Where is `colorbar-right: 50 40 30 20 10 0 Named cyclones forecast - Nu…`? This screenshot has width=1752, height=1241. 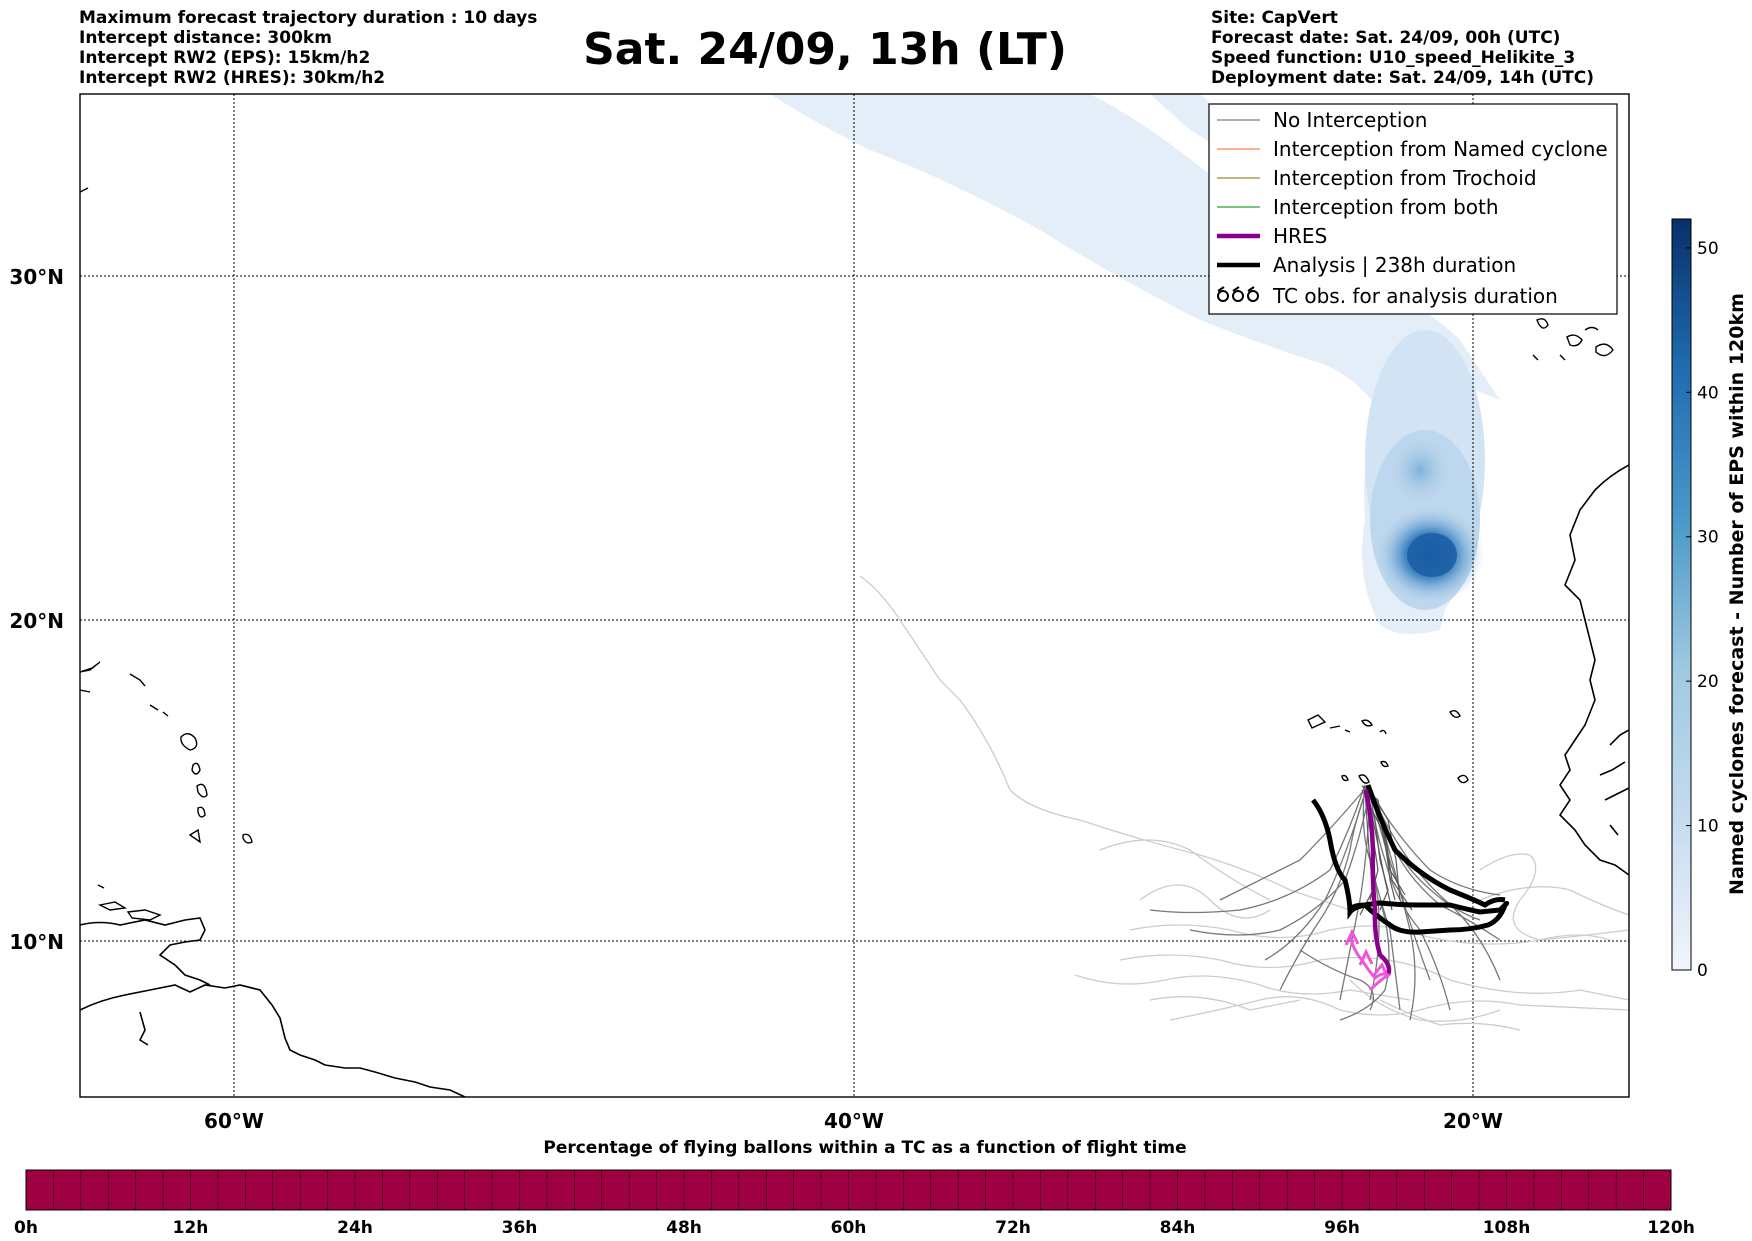 colorbar-right: 50 40 30 20 10 0 Named cyclones forecast - Nu… is located at coordinates (1709, 599).